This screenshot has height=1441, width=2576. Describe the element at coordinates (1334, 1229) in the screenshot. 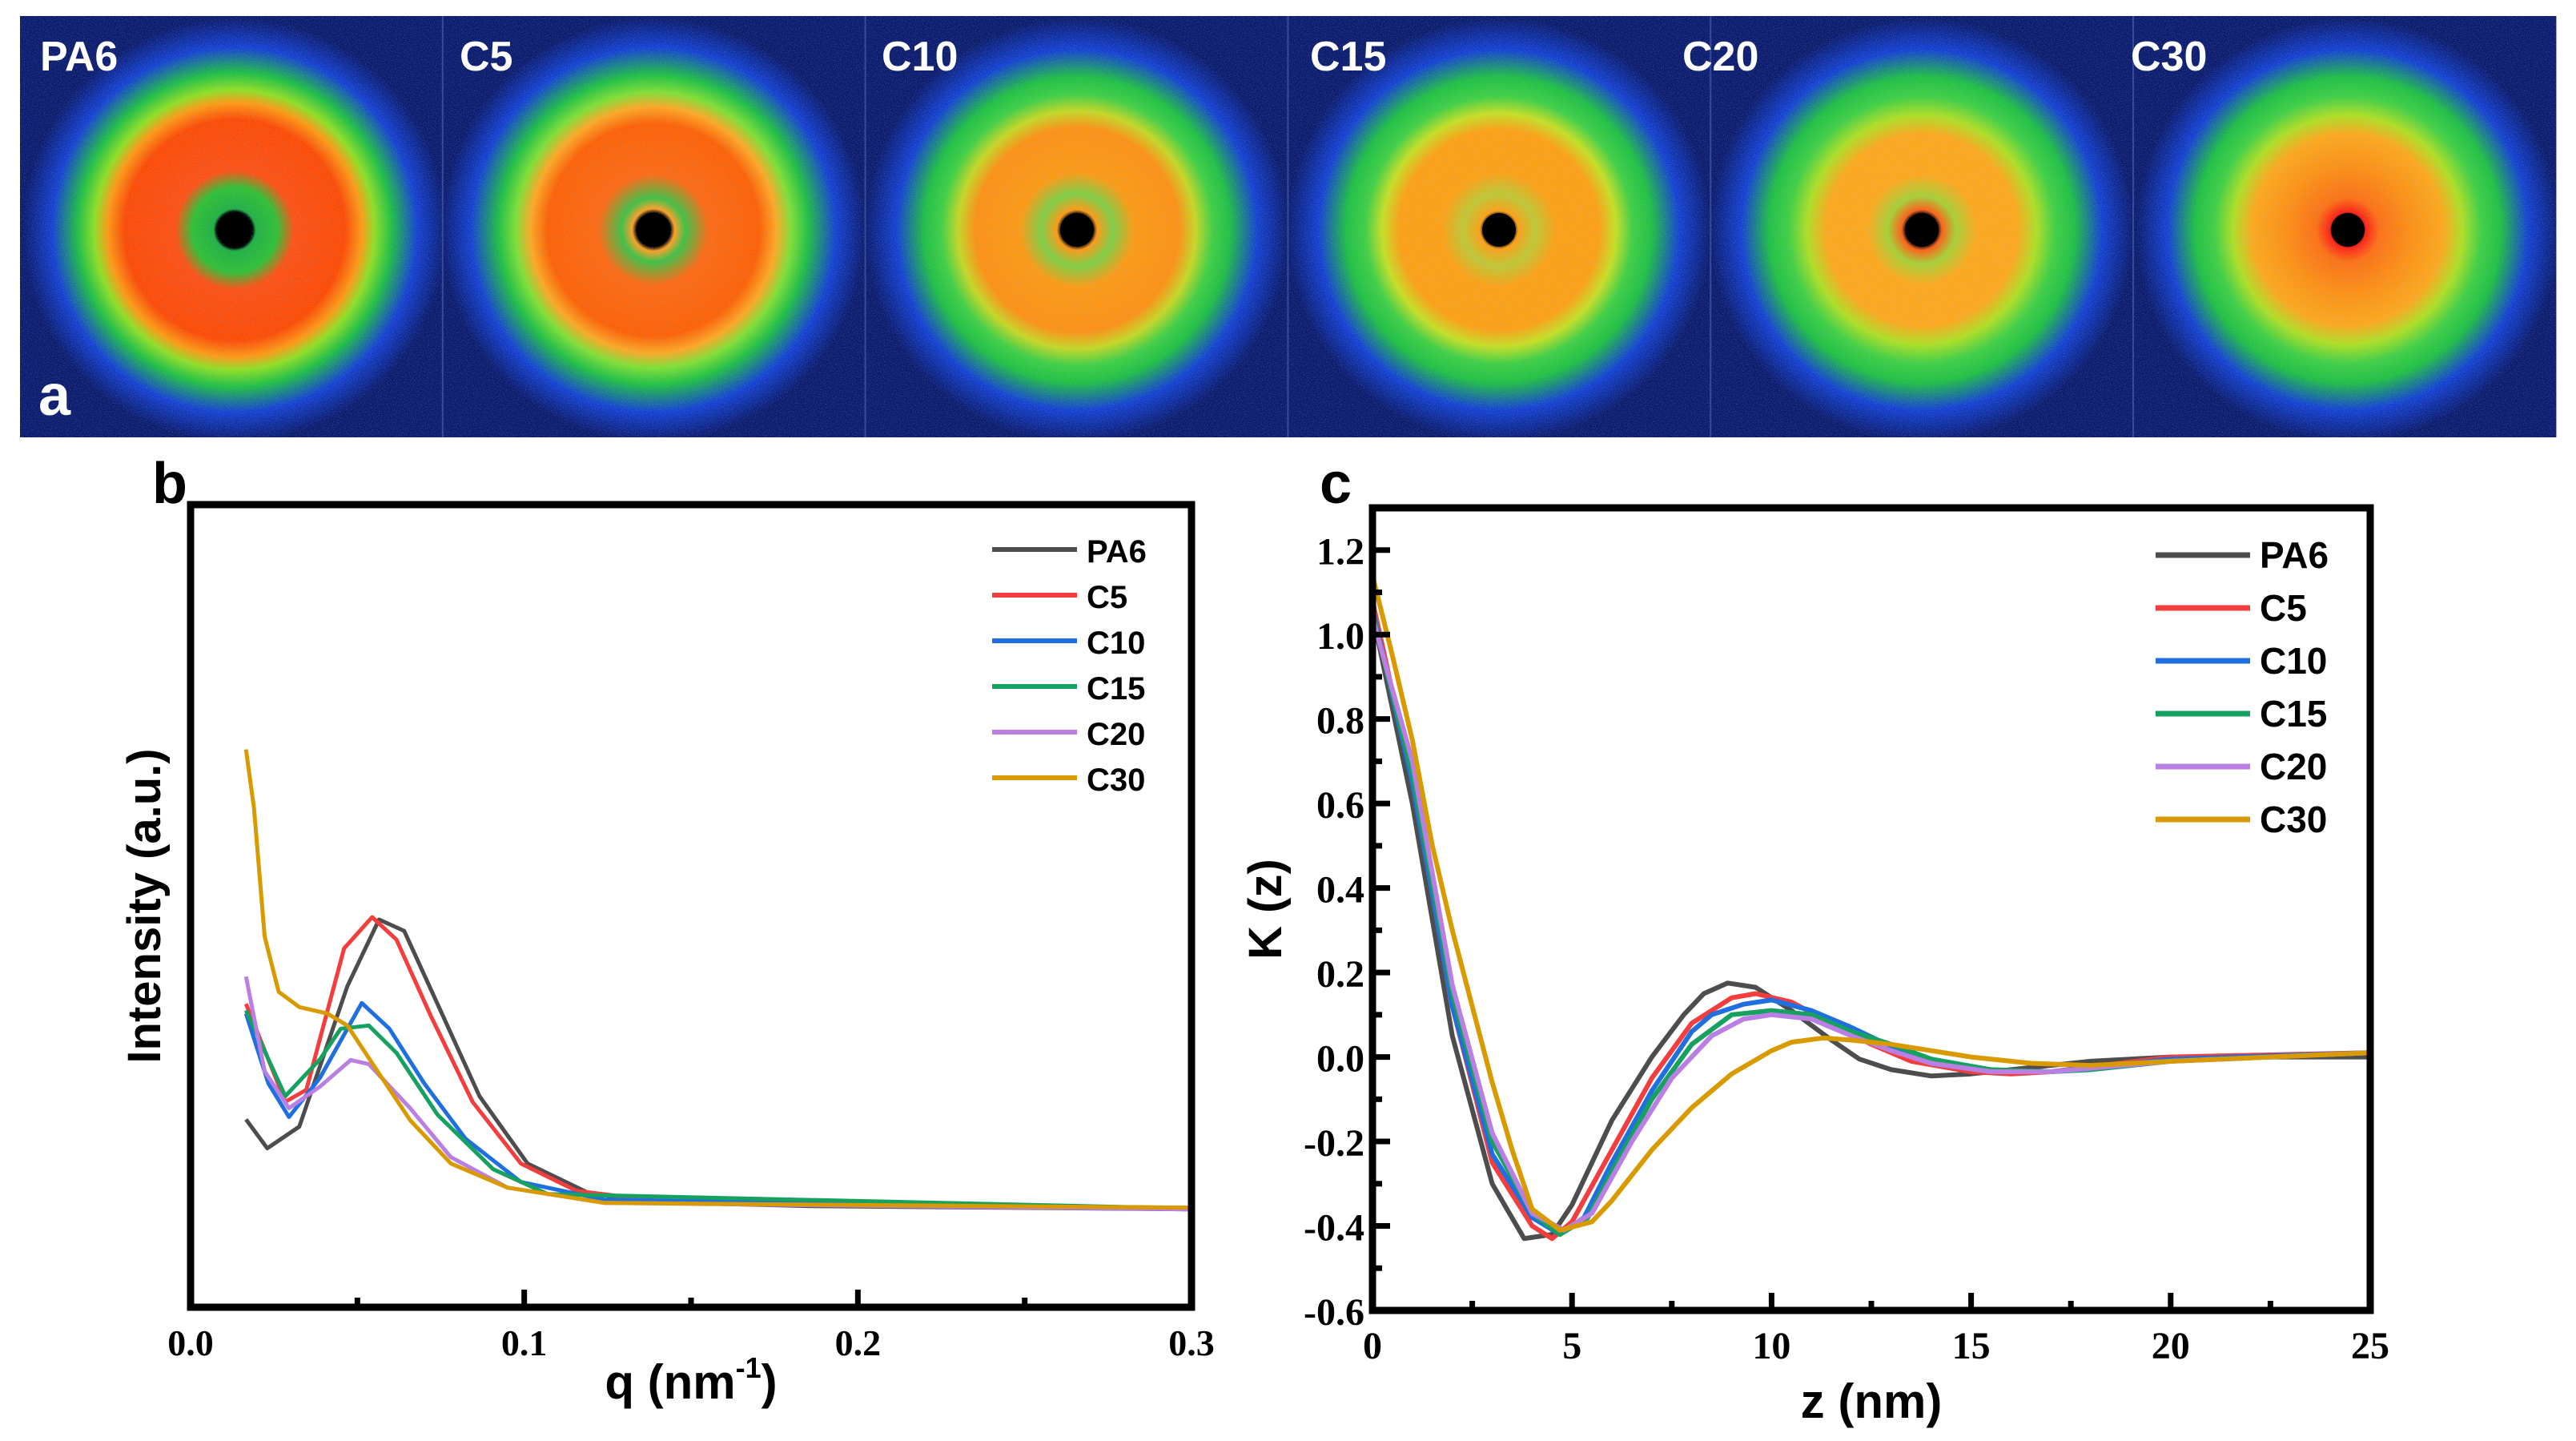

I see `y-tick-label: -0.4` at that location.